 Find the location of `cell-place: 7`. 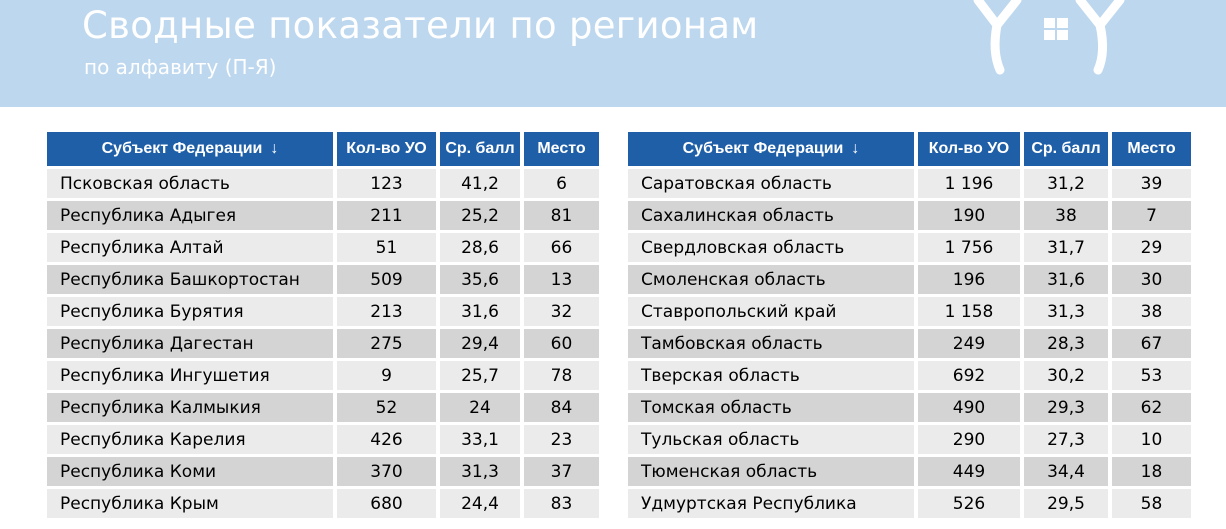

cell-place: 7 is located at coordinates (1151, 217).